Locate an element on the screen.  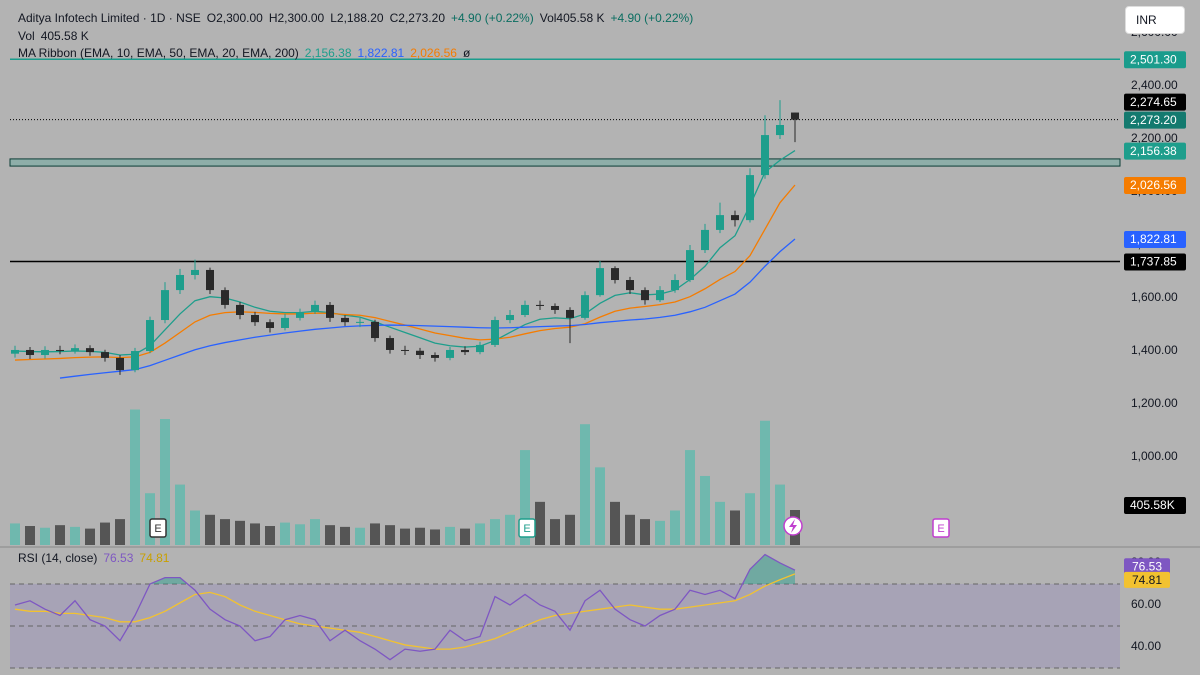
ohlc-item: C2,273.20 is located at coordinates (417, 18).